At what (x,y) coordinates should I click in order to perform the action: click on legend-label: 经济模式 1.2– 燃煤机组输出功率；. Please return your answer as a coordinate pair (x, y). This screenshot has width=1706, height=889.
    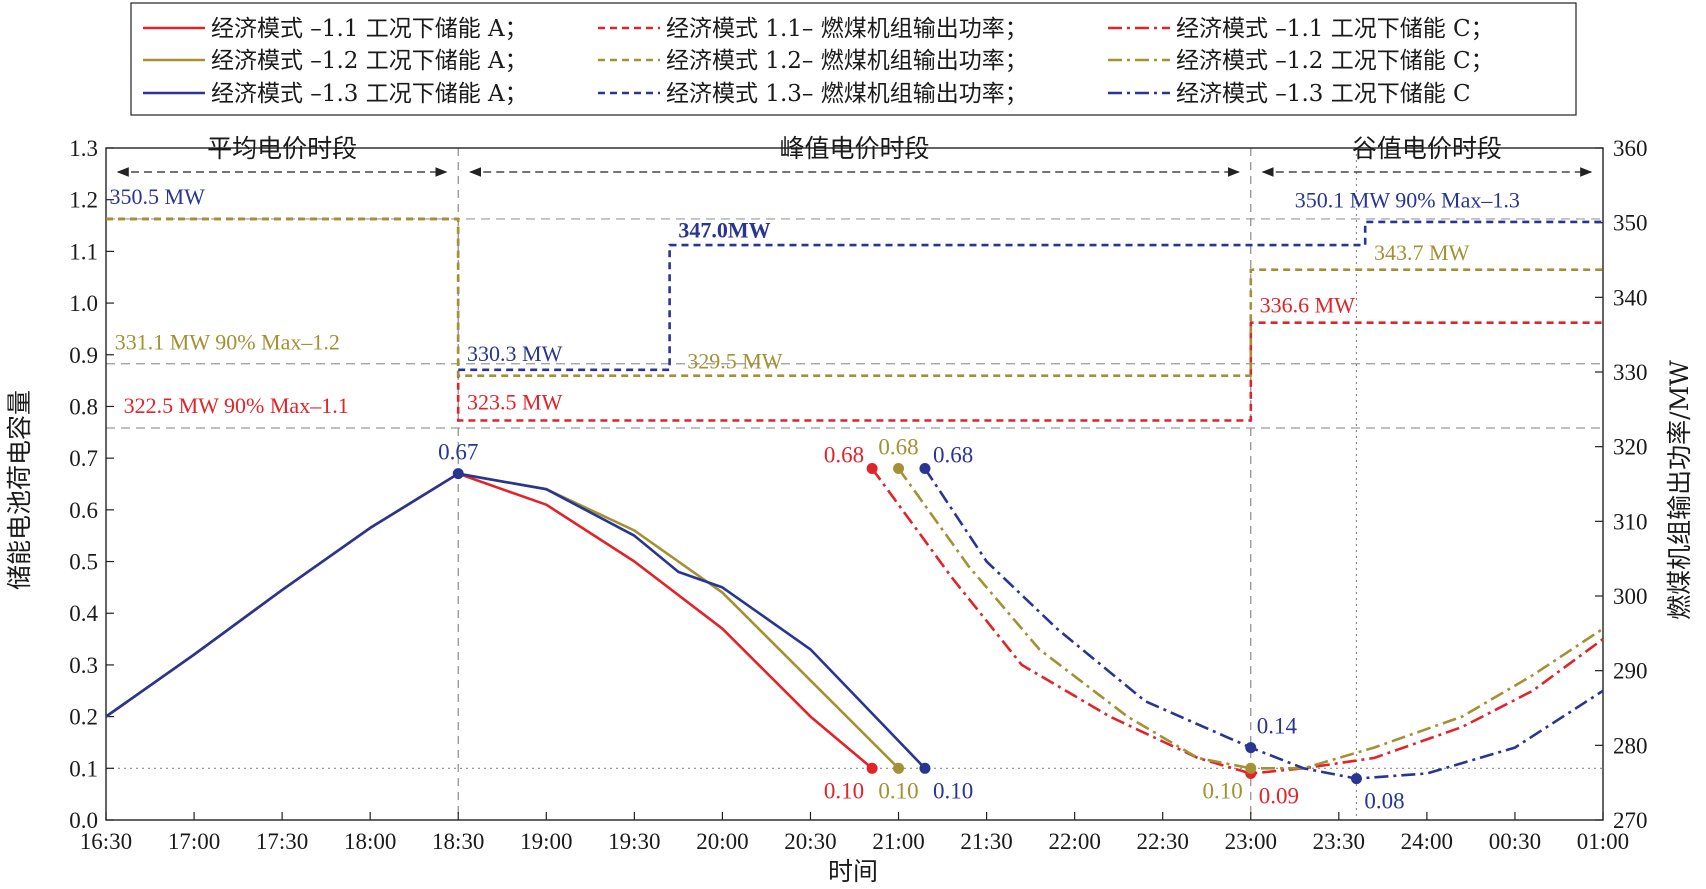
    Looking at the image, I should click on (847, 61).